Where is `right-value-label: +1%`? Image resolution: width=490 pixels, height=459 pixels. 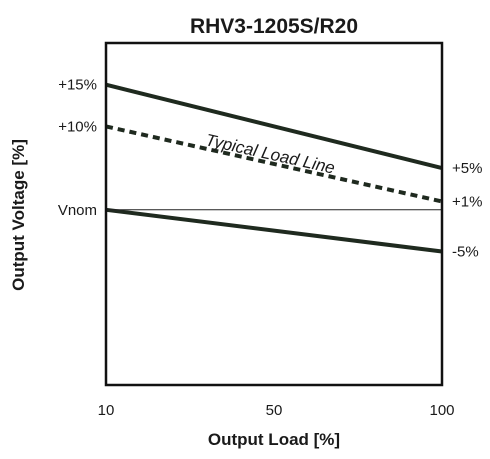
right-value-label: +1% is located at coordinates (467, 202).